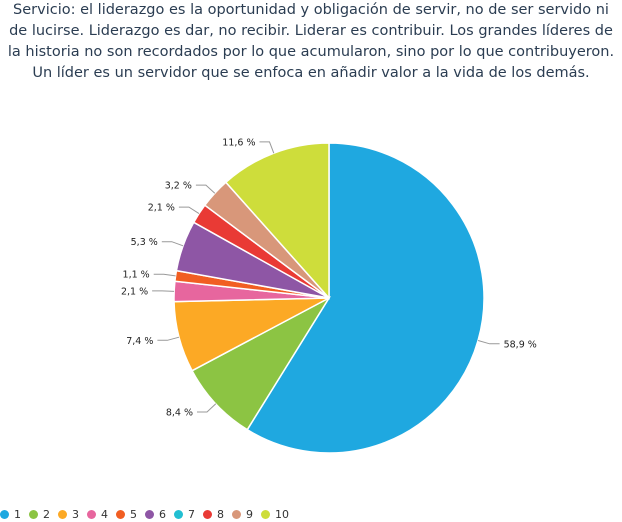  I want to click on data-label-6: 5,3 %, so click(144, 242).